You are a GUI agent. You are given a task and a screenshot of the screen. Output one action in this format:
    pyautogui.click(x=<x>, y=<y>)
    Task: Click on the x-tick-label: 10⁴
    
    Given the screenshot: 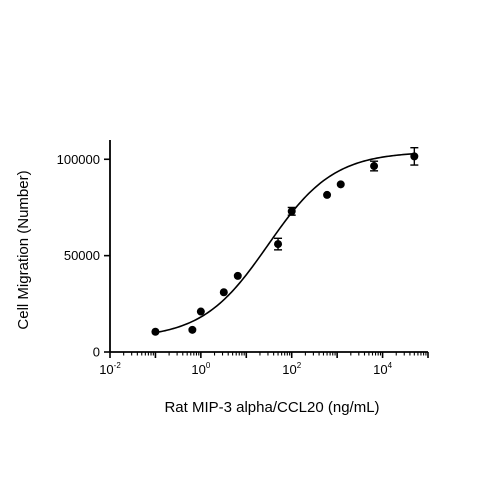 What is the action you would take?
    pyautogui.click(x=382, y=369)
    